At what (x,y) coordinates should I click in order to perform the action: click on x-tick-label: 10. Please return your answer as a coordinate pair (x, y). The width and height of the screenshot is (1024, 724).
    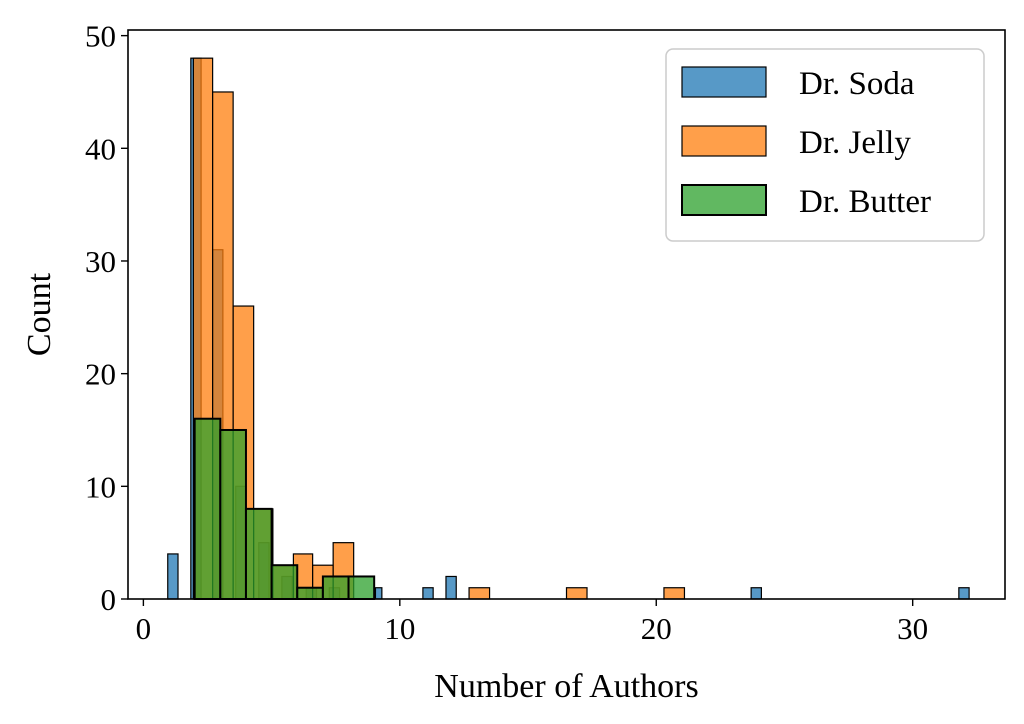
    Looking at the image, I should click on (399, 628).